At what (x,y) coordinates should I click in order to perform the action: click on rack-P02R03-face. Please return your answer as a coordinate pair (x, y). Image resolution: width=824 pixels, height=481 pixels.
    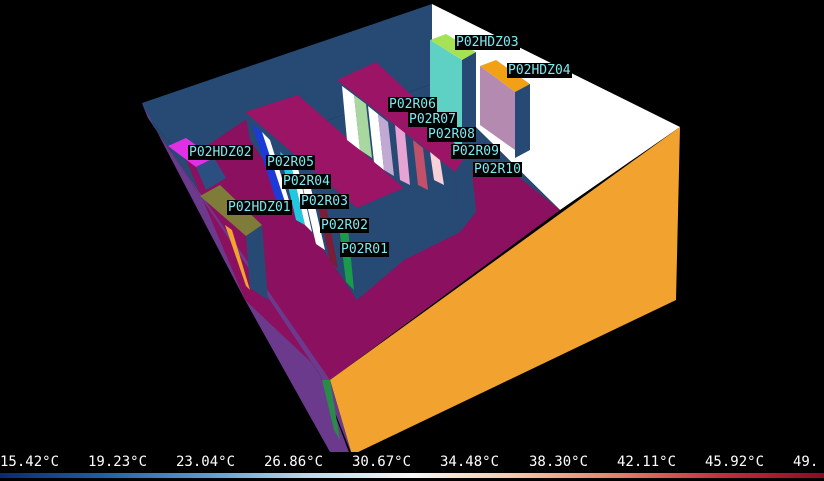
    Looking at the image, I should click on (312, 212).